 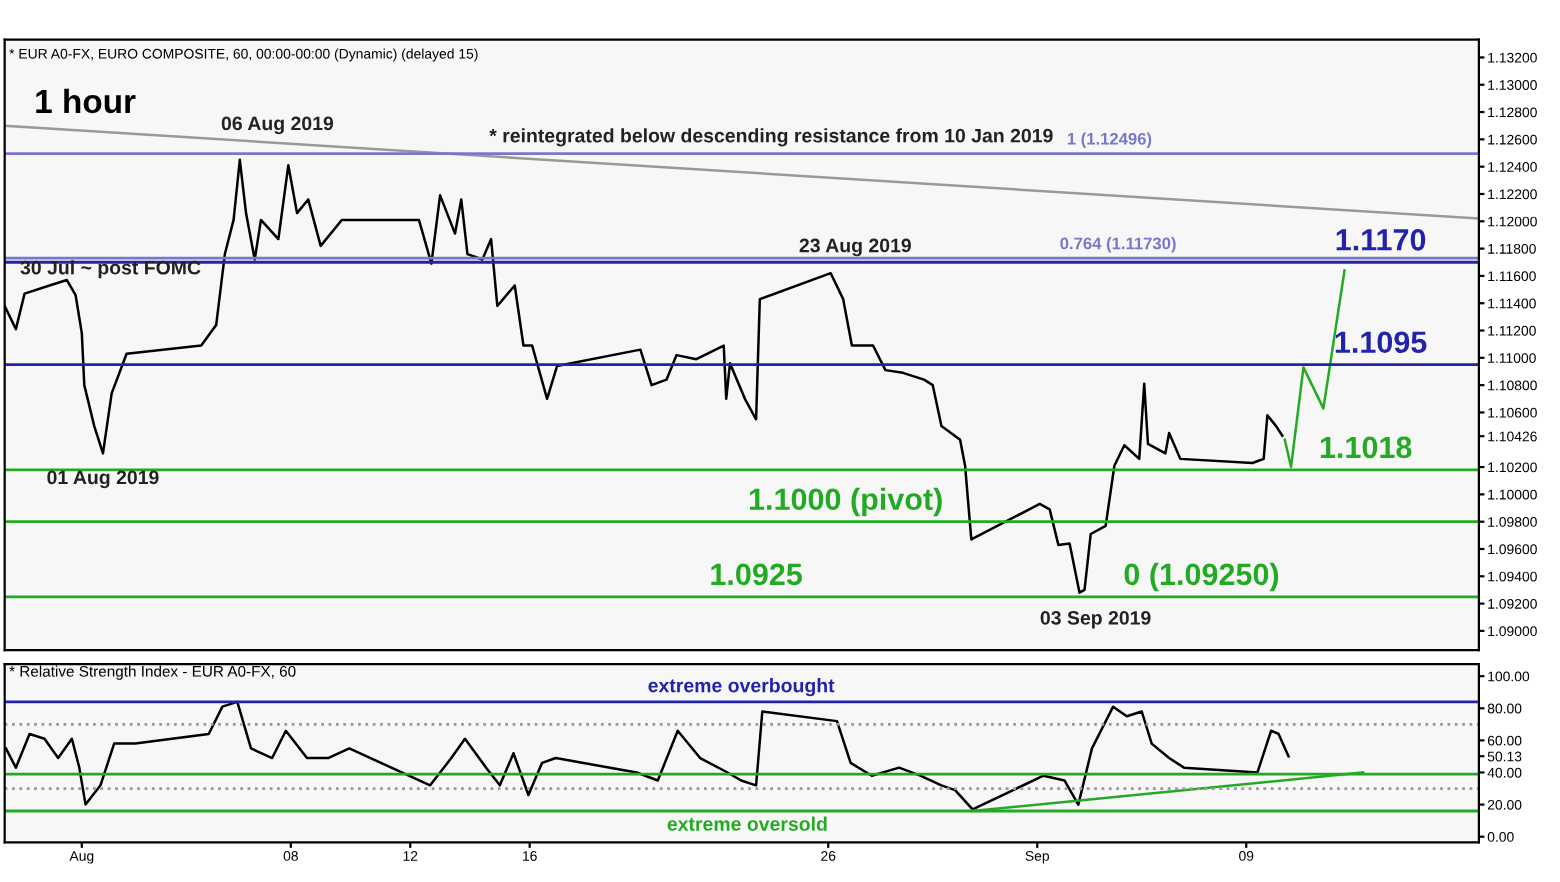 What do you see at coordinates (747, 823) in the screenshot?
I see `annotation: extreme oversold` at bounding box center [747, 823].